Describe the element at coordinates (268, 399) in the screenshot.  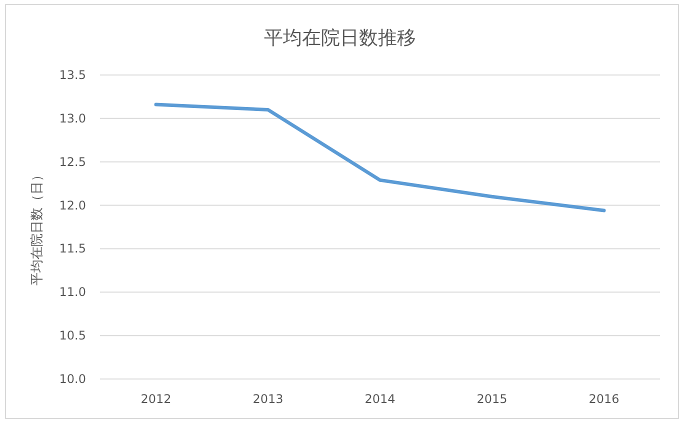
I see `x-tick-label: 2013` at that location.